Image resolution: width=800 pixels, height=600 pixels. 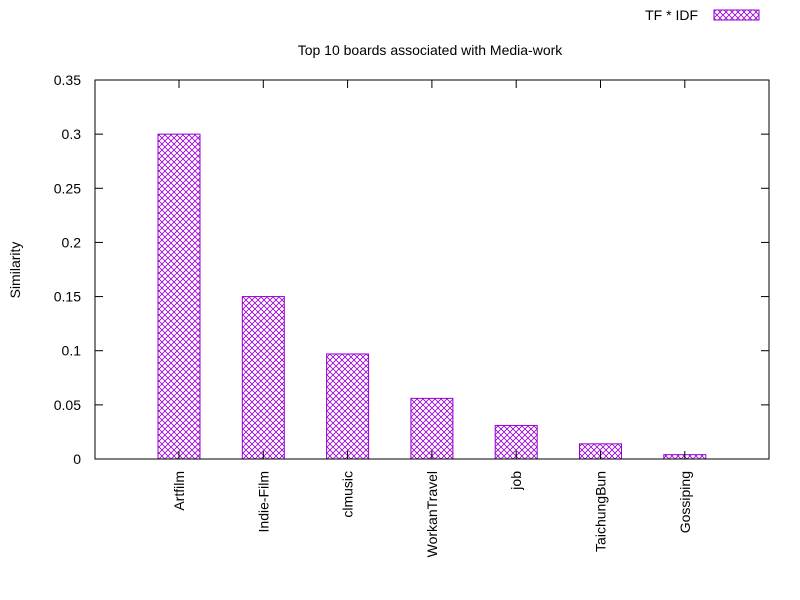 I want to click on x-tick-label: clmusic, so click(x=348, y=494).